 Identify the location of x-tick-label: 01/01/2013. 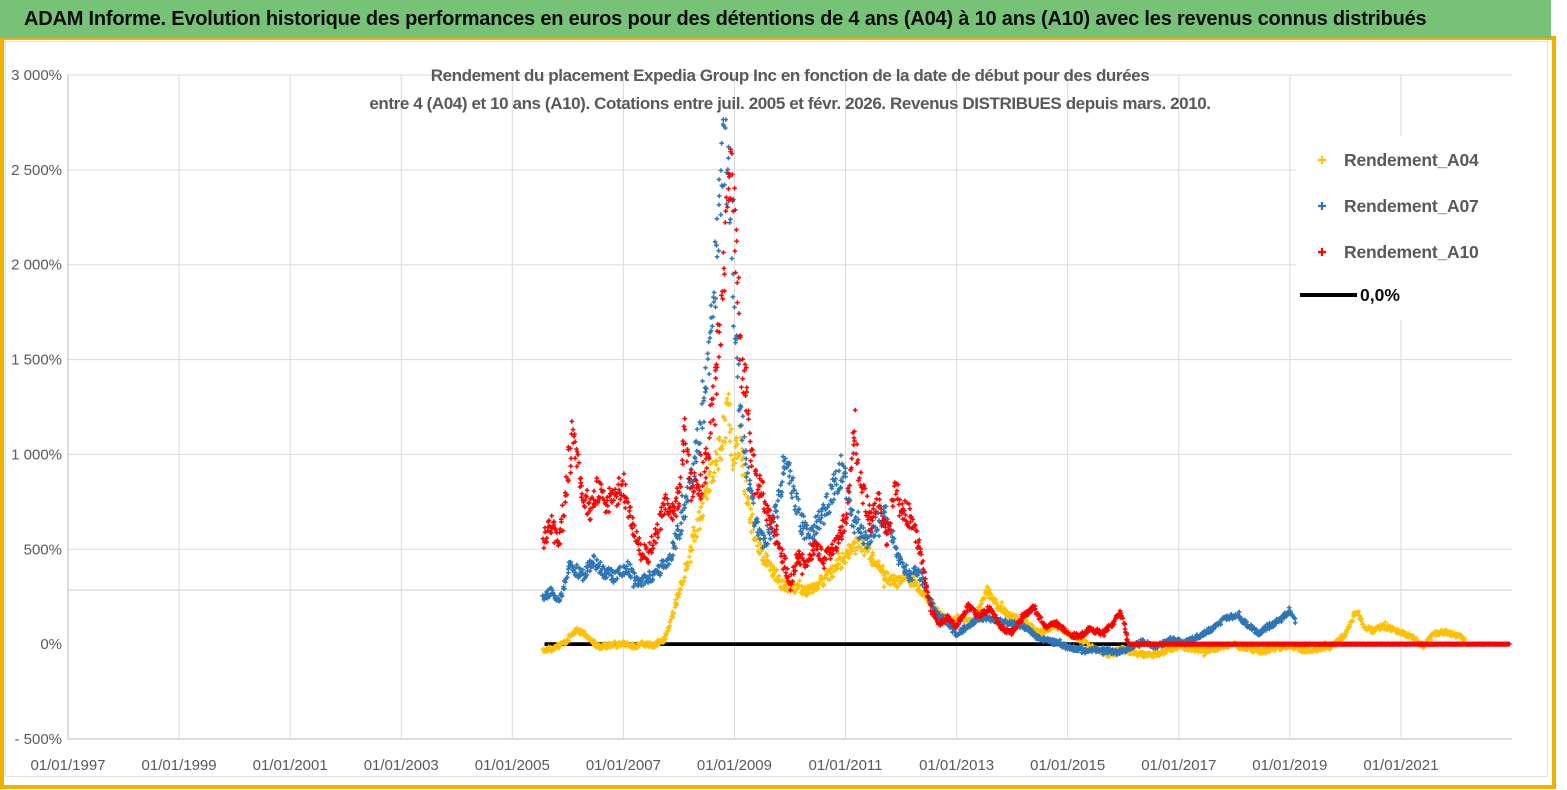
(956, 765).